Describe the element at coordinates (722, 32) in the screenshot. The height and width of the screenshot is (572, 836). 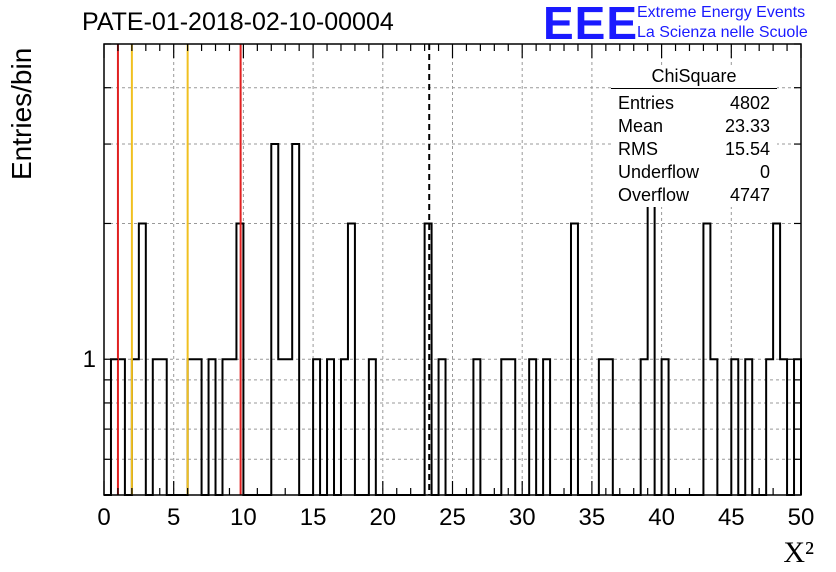
I see `logo-line-2: La Scienza nelle Scuole` at that location.